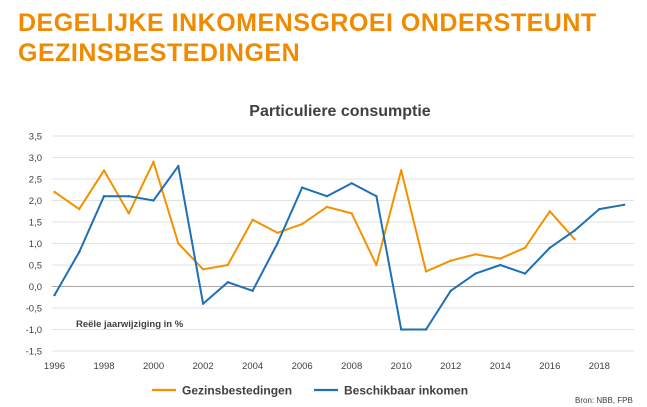 The image size is (647, 407). I want to click on source-note: Bron: NBB, FPB, so click(604, 400).